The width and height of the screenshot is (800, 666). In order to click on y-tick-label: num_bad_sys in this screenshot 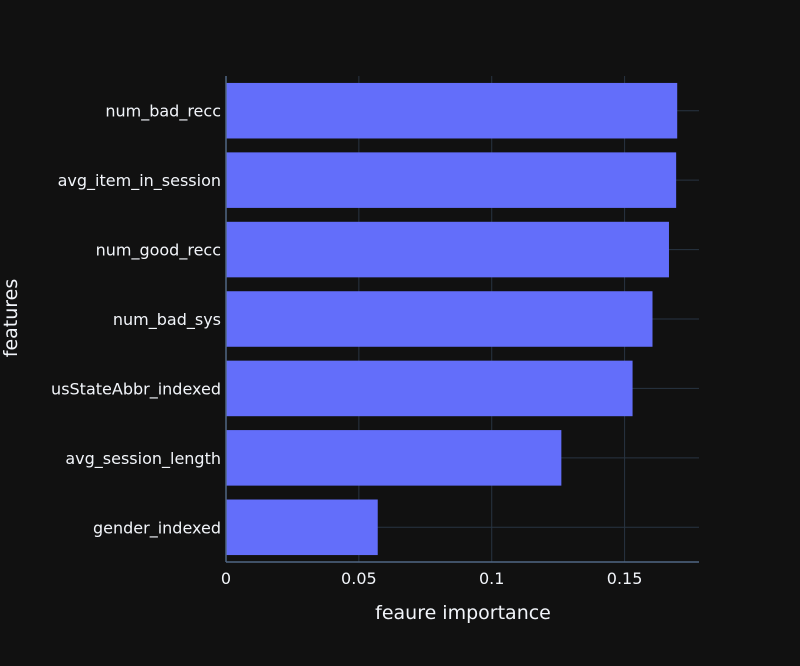, I will do `click(167, 320)`.